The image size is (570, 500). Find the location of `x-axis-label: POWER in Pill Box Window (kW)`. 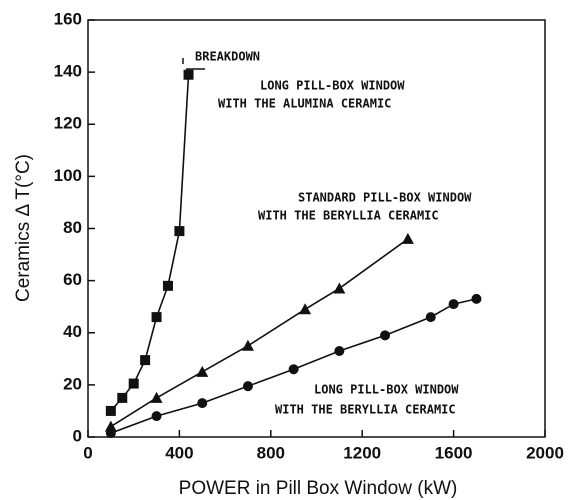

x-axis-label: POWER in Pill Box Window (kW) is located at coordinates (318, 488).